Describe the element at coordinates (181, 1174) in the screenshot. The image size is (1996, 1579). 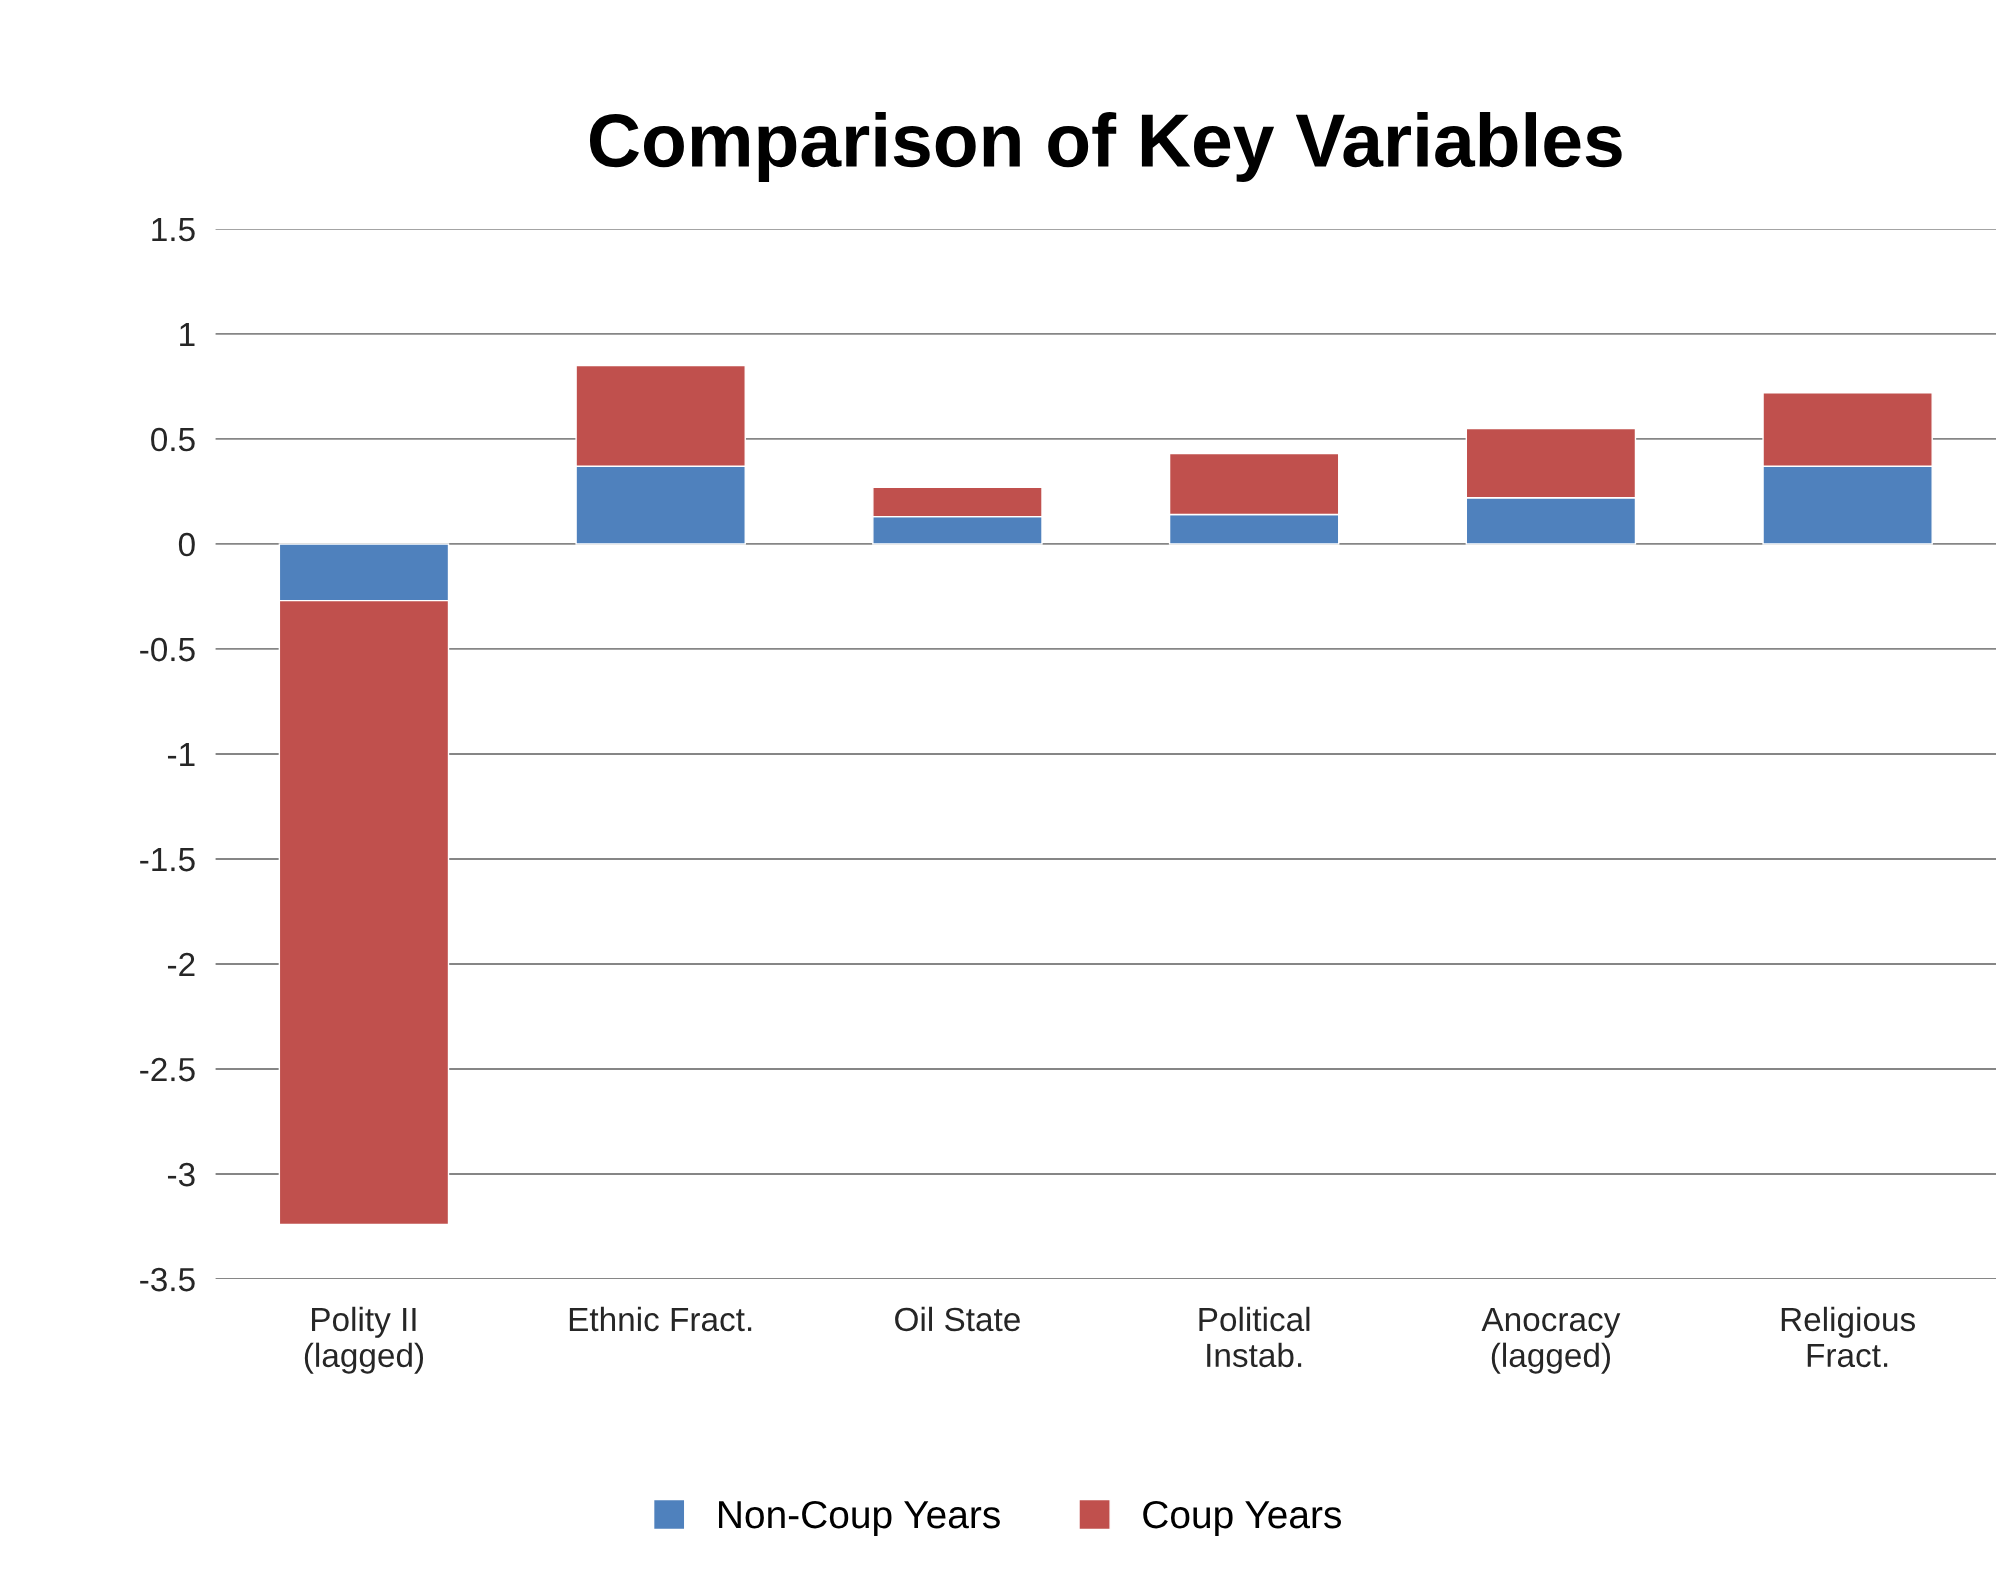
I see `y-tick-label: -3` at that location.